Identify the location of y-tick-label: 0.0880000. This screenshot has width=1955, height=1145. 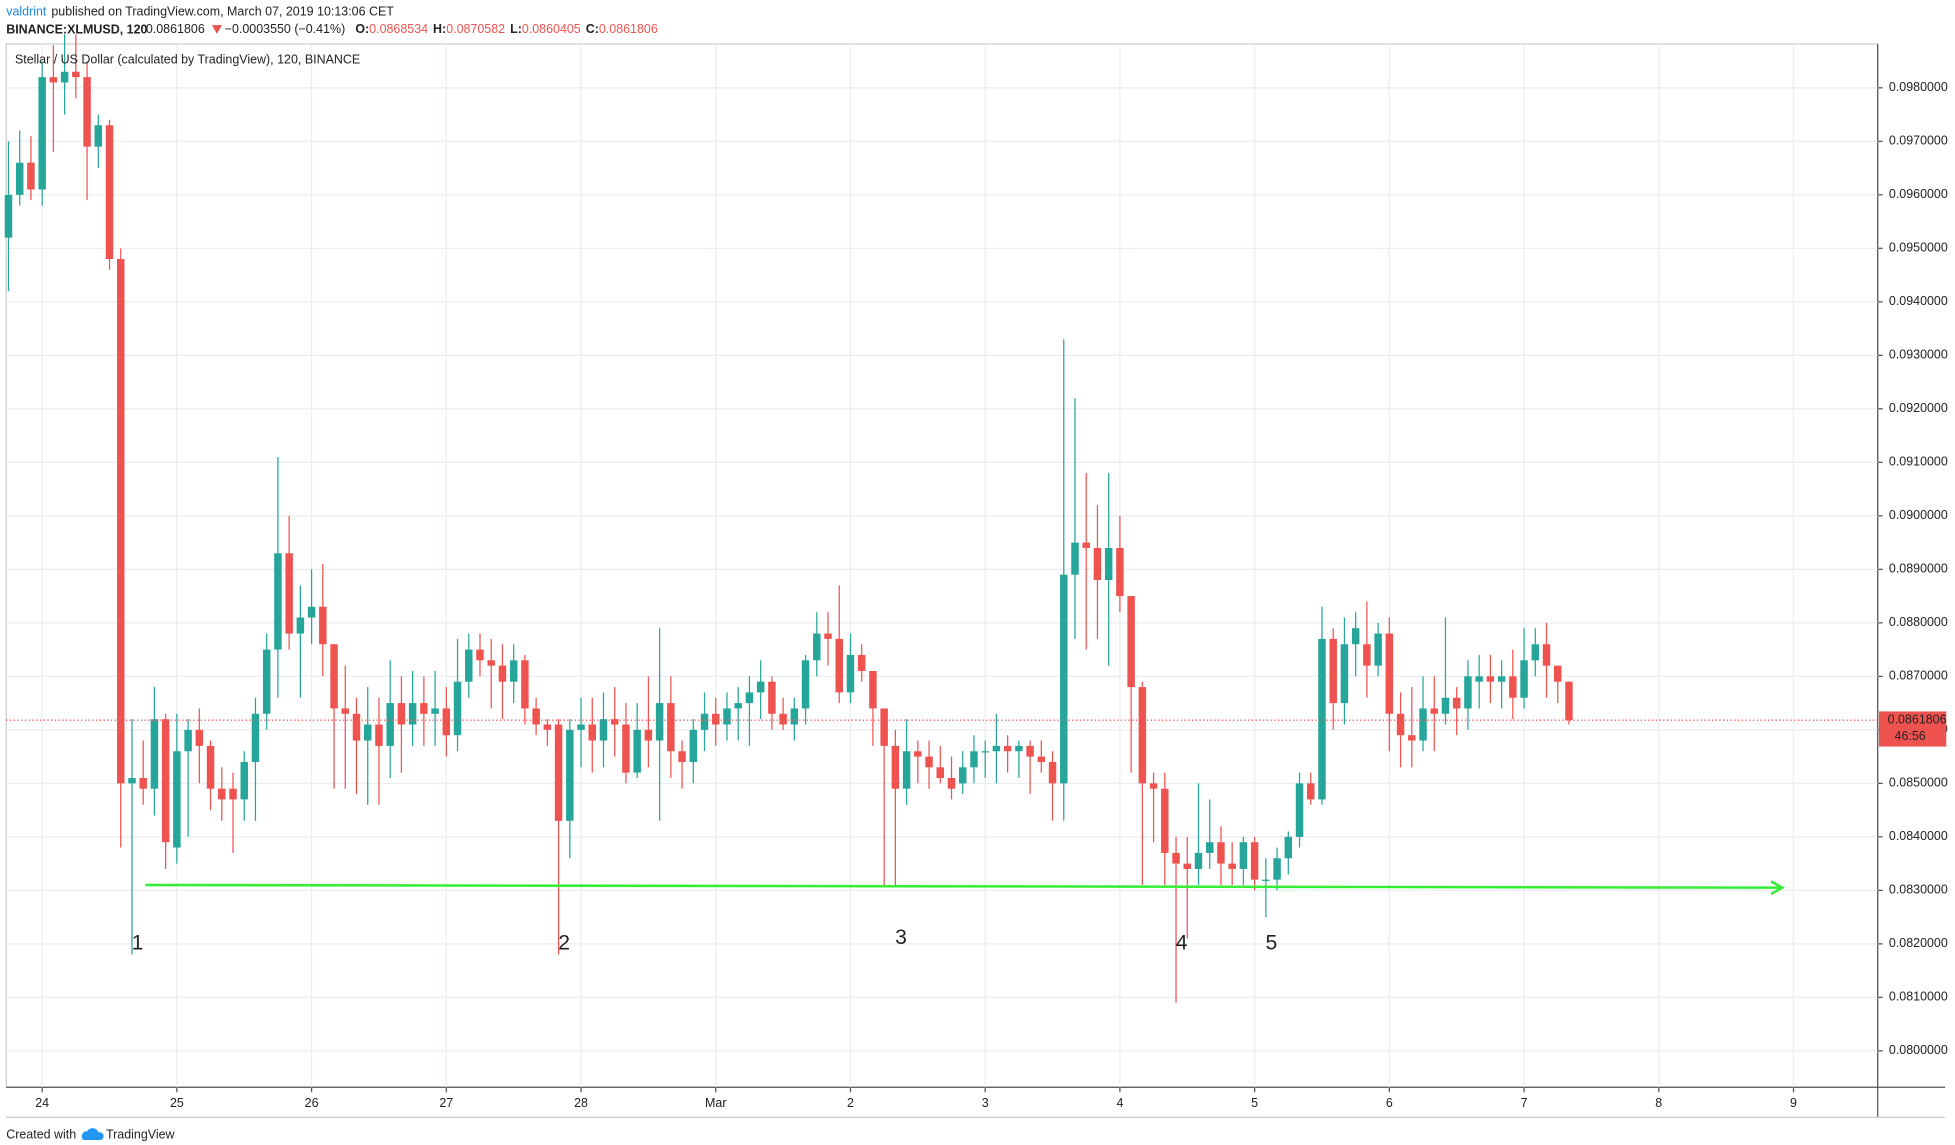
(1918, 622).